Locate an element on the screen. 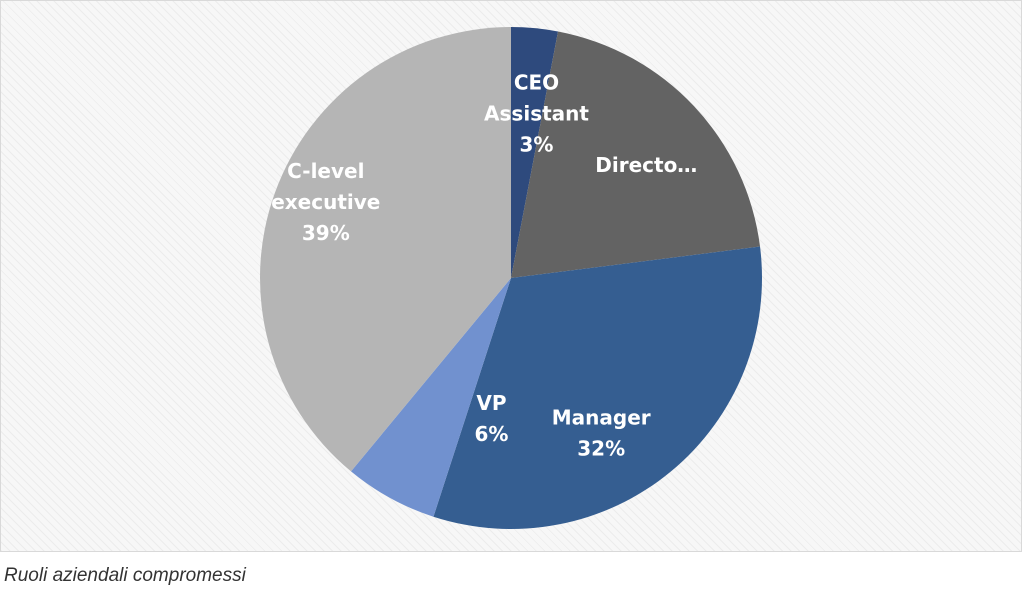 This screenshot has height=594, width=1024. pie-slice-ceo-assistant is located at coordinates (535, 152).